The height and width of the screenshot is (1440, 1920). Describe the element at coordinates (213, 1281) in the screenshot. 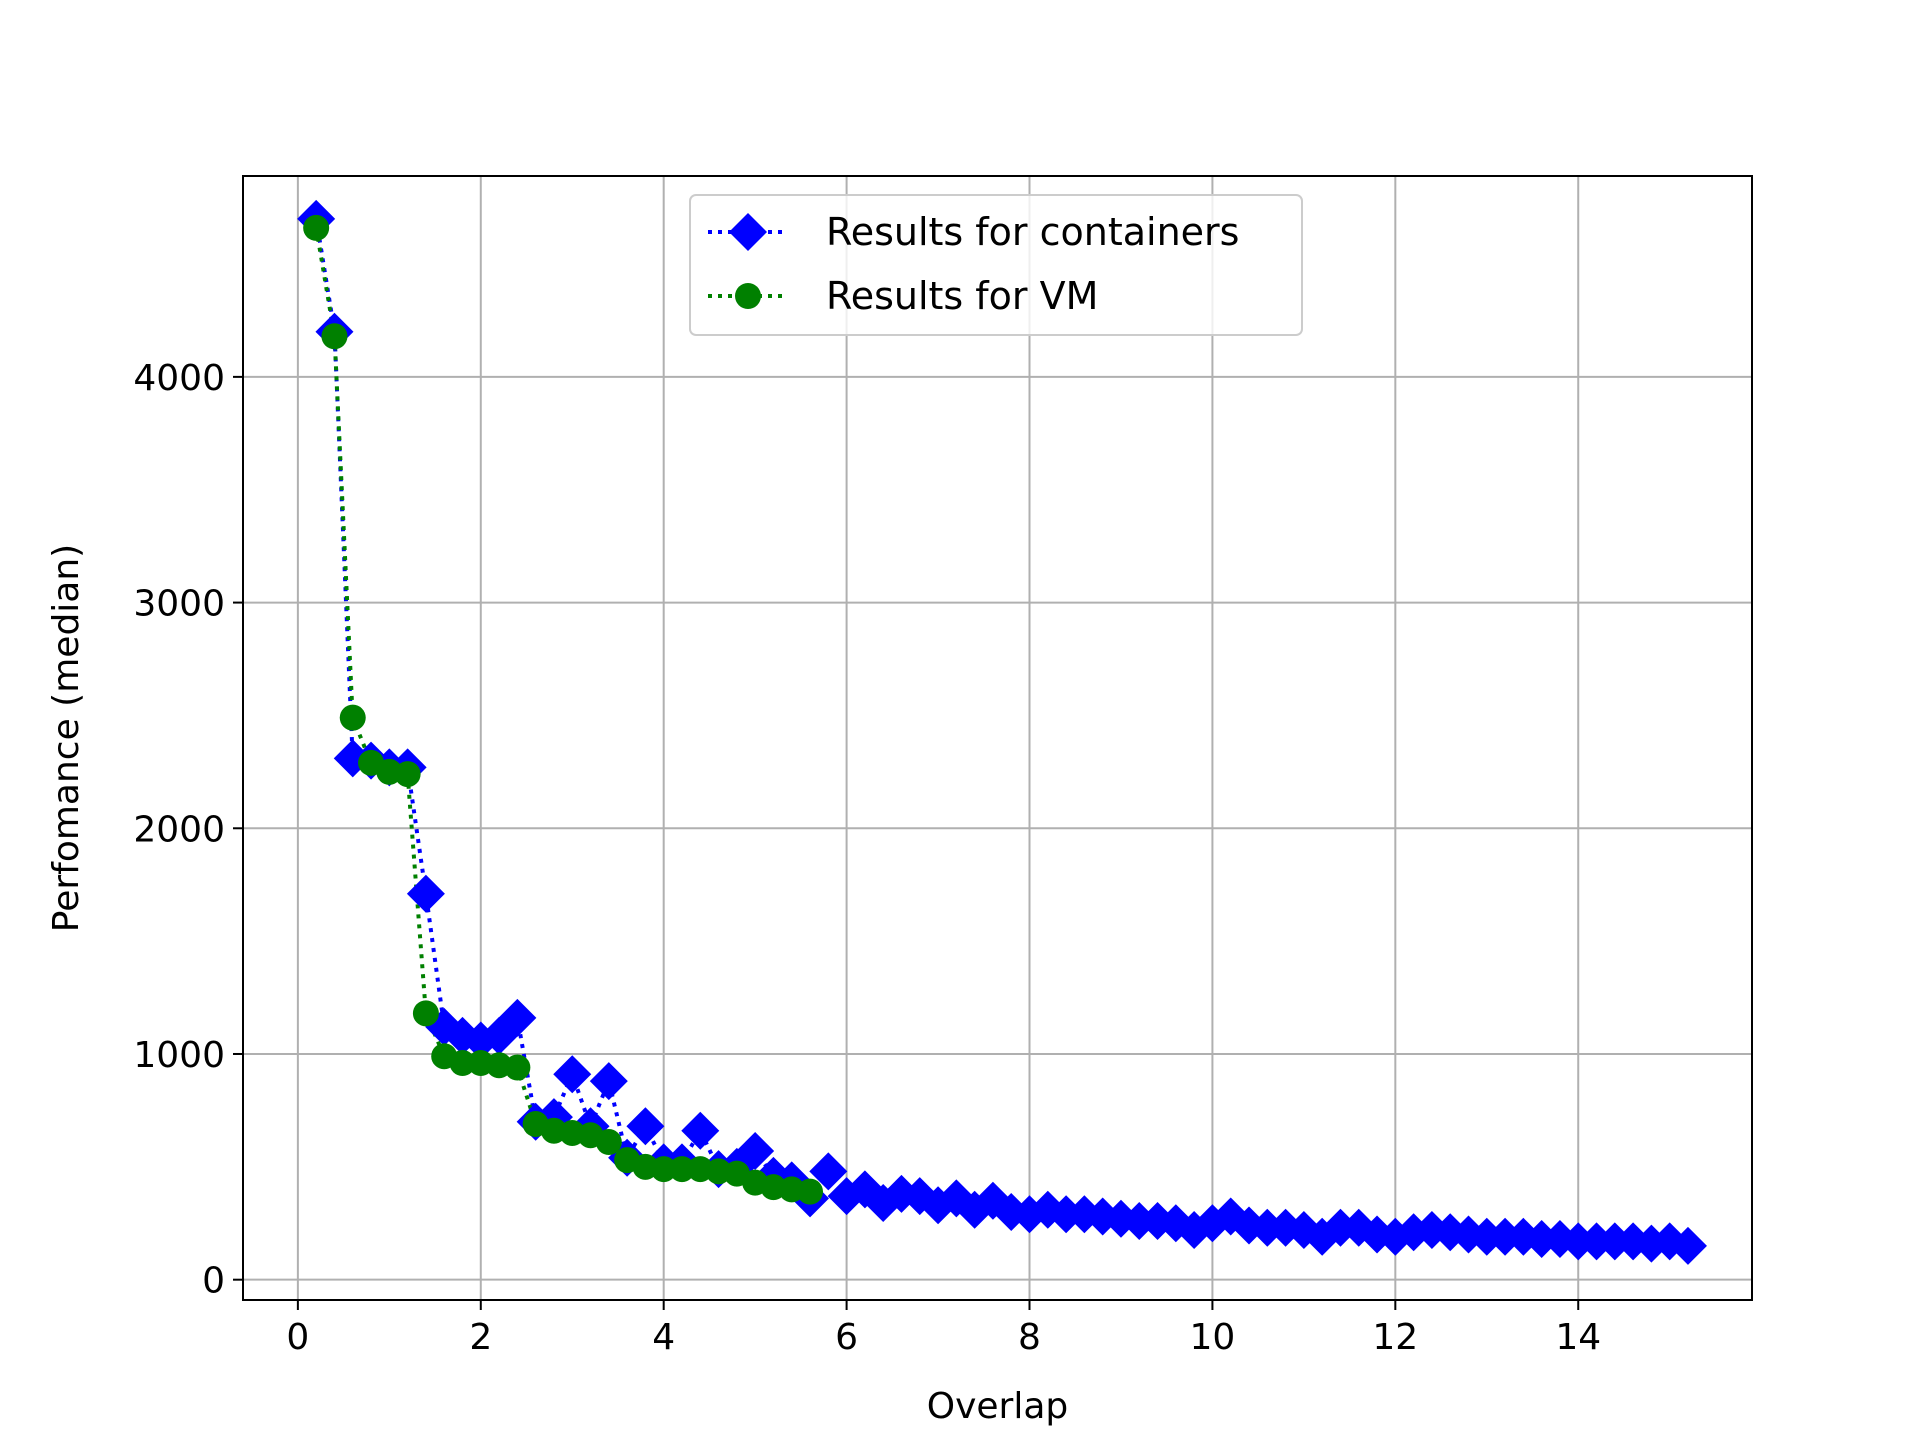

I see `y-tick-label: 0` at that location.